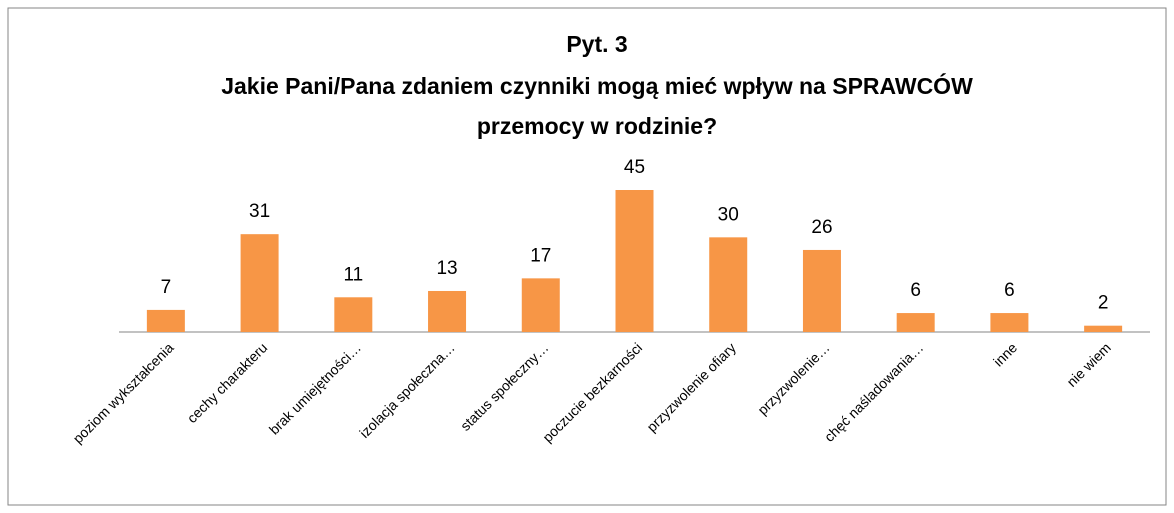  What do you see at coordinates (596, 44) in the screenshot?
I see `chart-title: Pyt. 3` at bounding box center [596, 44].